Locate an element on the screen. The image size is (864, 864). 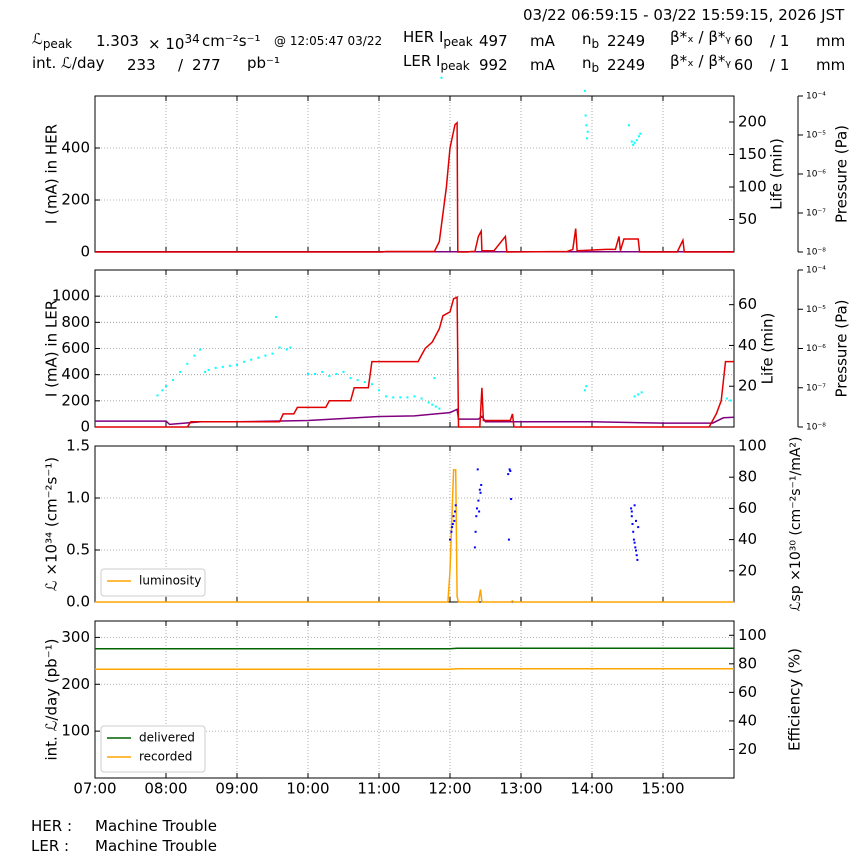
lum-y2tick-label-4: 100 is located at coordinates (752, 446).